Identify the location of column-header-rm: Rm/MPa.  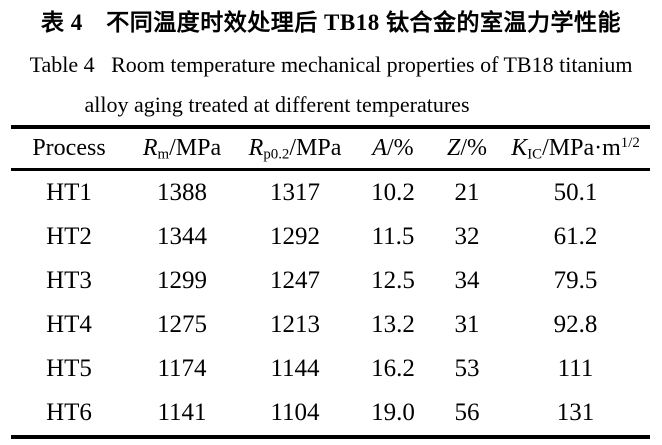
(182, 148).